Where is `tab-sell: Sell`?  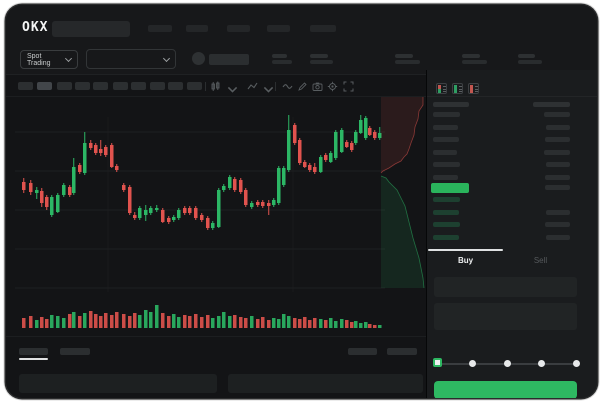 tab-sell: Sell is located at coordinates (540, 260).